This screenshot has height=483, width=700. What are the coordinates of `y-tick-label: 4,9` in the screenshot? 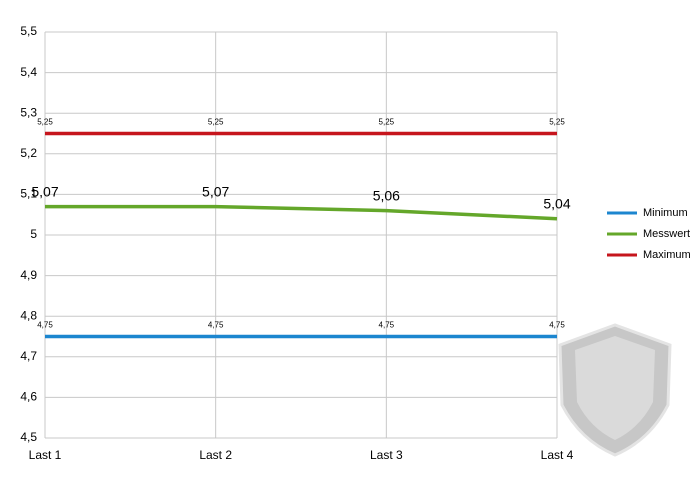 It's located at (28, 275).